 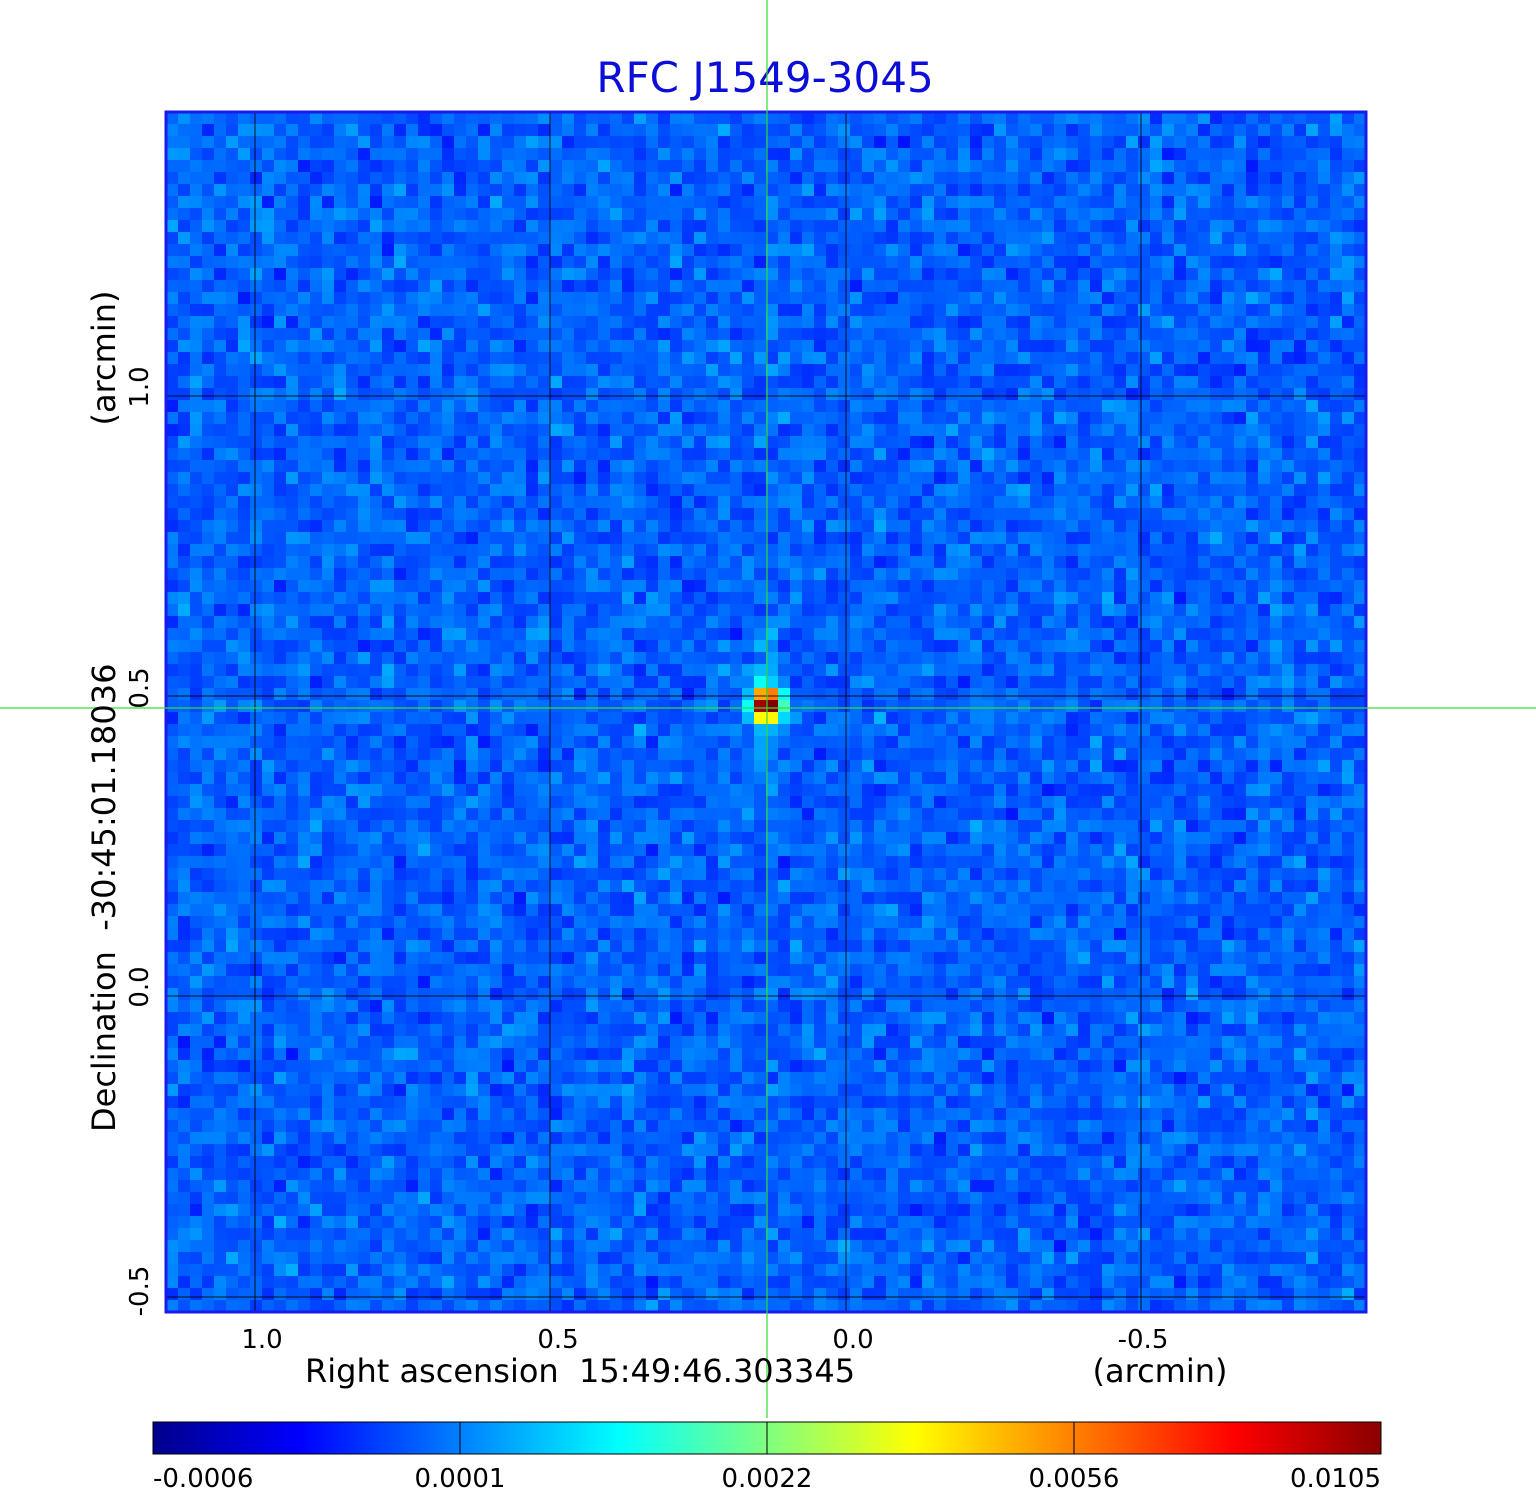 I want to click on y-axis-label: Declination -30:45:01.18036, so click(x=104, y=898).